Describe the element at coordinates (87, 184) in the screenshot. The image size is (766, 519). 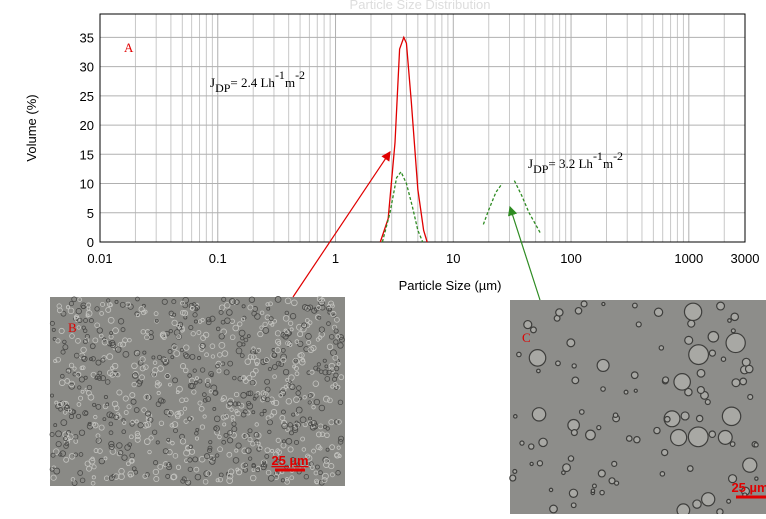
I see `y-tick-label: 10` at that location.